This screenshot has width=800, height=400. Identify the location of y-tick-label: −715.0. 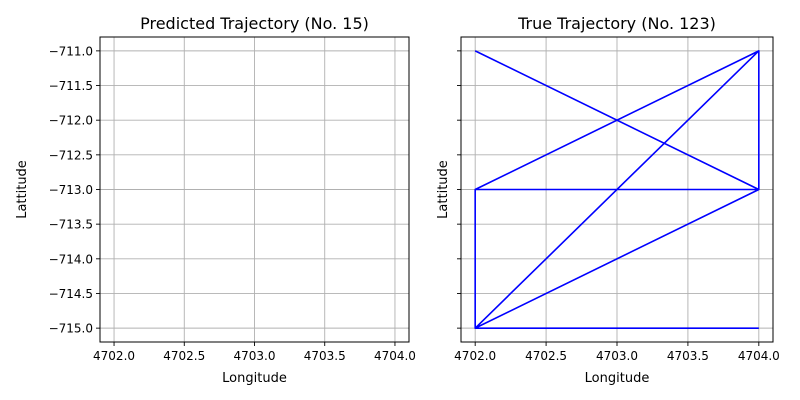
(71, 329).